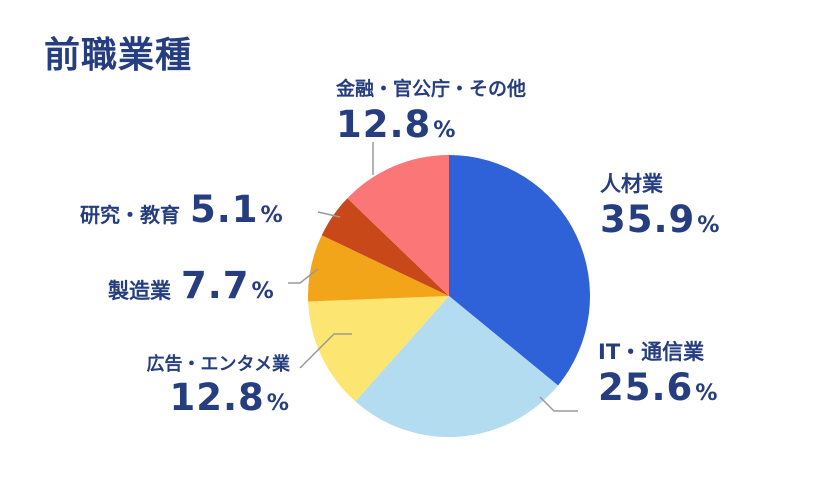  What do you see at coordinates (228, 285) in the screenshot?
I see `label-manufacturing-value: 7.7%` at bounding box center [228, 285].